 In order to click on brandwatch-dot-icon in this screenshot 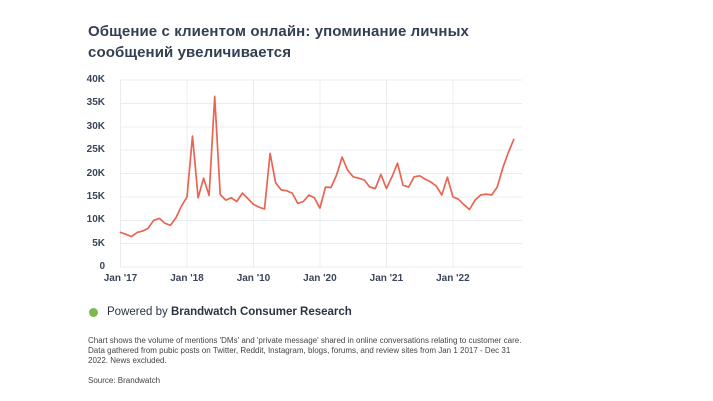, I will do `click(93, 312)`.